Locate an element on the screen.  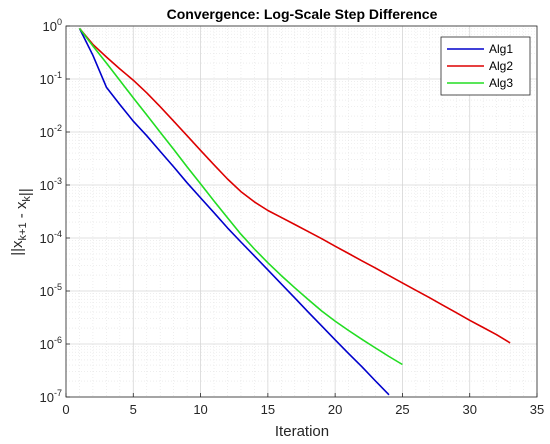
y-tick-label: 10⁰ is located at coordinates (52, 25).